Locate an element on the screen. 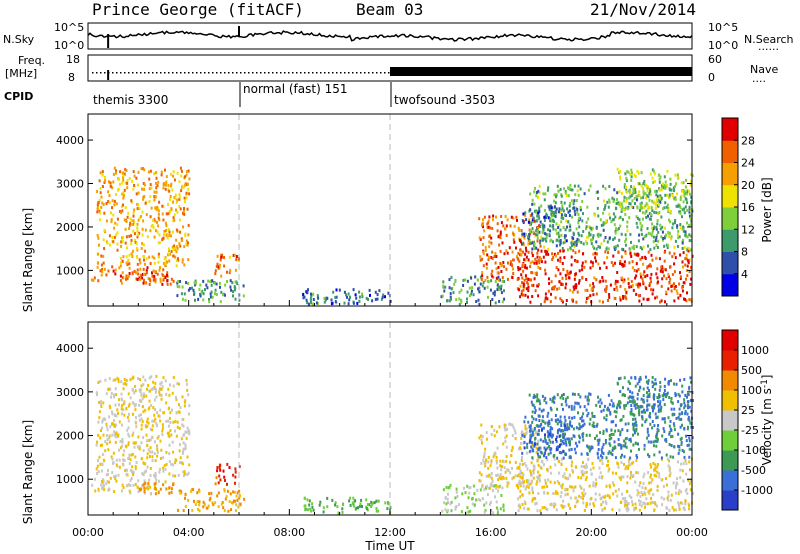  station-title: Prince George (fitACF) is located at coordinates (198, 9).